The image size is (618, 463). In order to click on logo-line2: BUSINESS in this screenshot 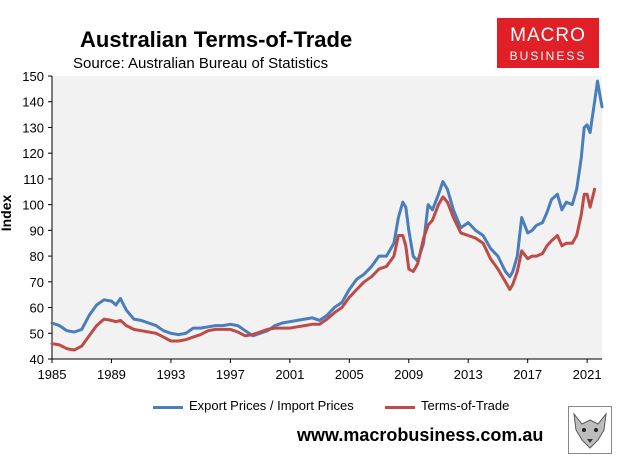, I will do `click(548, 56)`.